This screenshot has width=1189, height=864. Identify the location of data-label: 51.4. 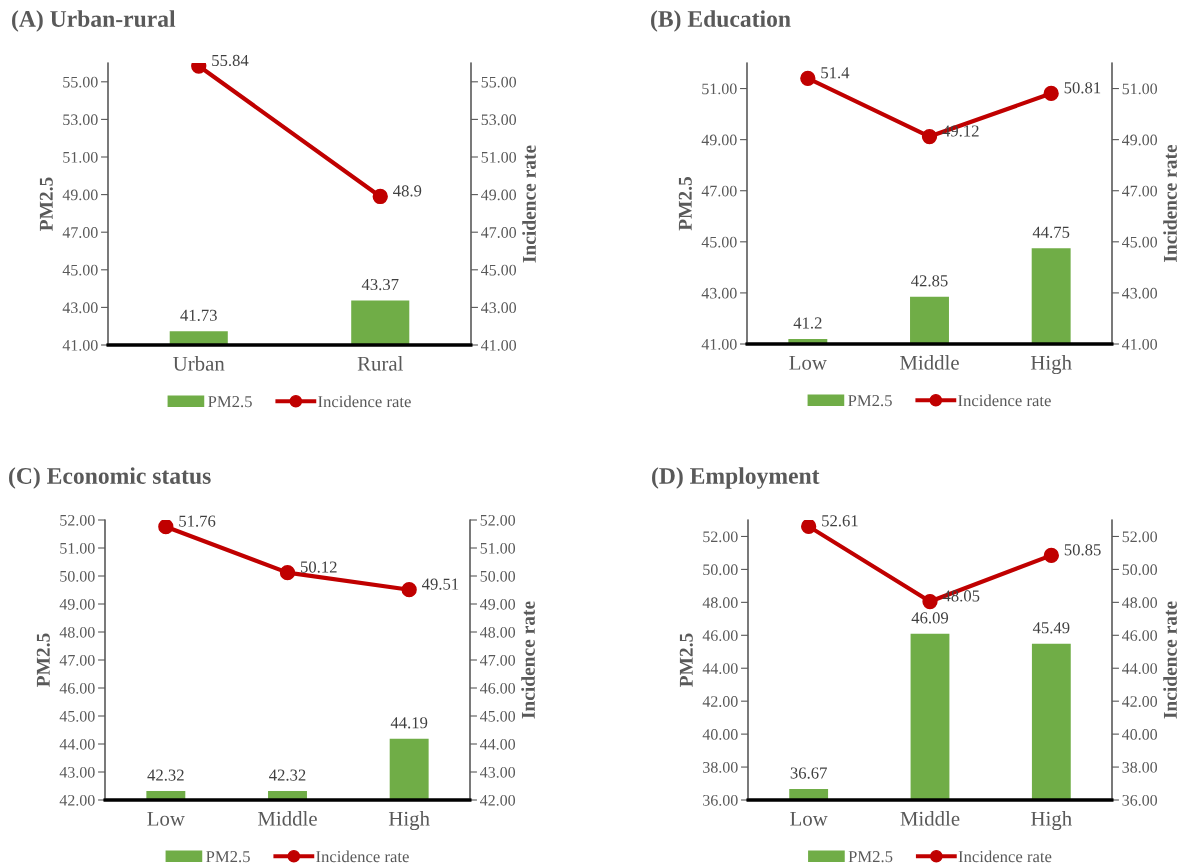
(835, 73).